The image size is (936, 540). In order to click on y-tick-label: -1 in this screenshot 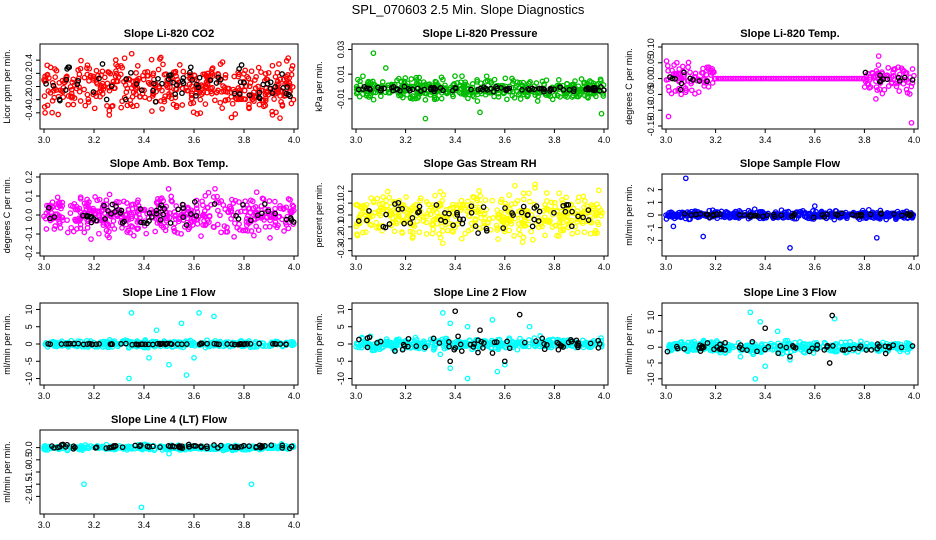, I will do `click(651, 228)`.